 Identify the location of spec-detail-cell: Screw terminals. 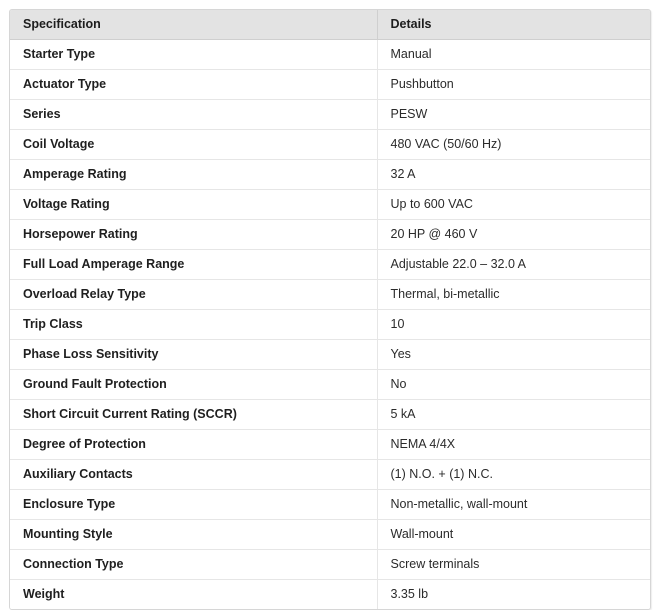
(513, 564).